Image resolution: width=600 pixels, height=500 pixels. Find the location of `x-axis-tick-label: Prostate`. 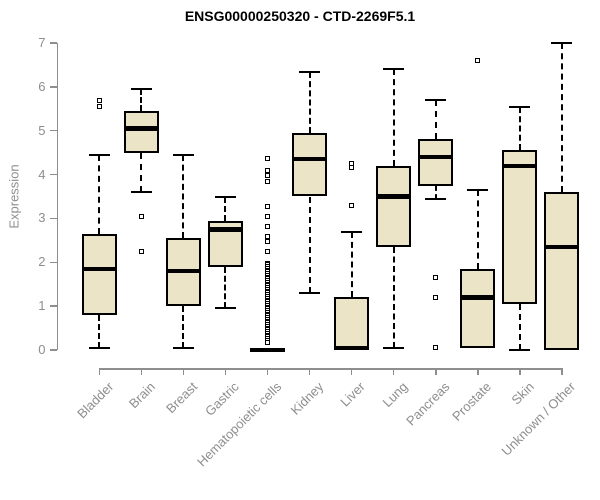

x-axis-tick-label: Prostate is located at coordinates (472, 401).